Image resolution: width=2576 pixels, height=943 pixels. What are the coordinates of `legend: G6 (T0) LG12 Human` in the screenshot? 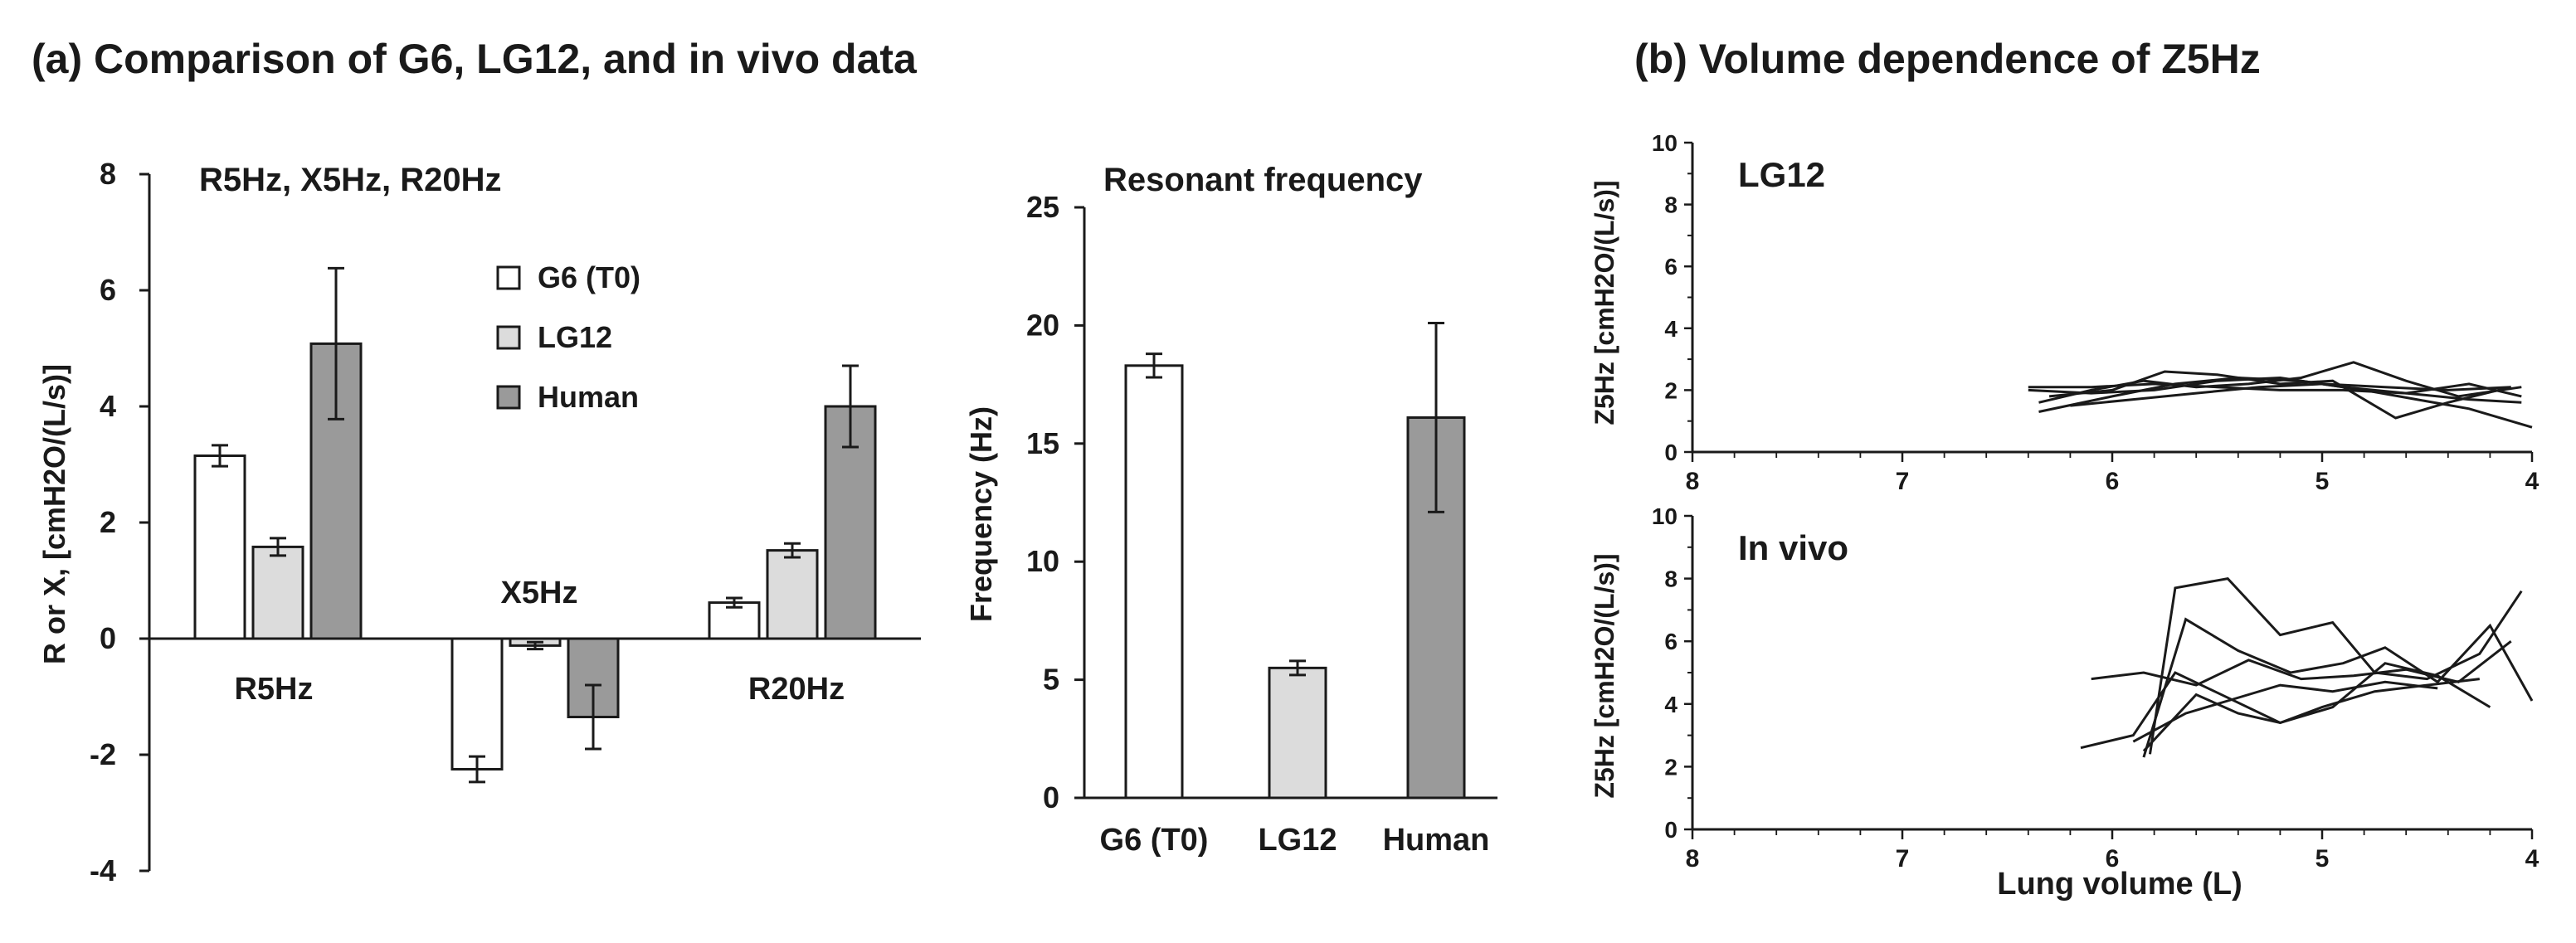 It's located at (568, 337).